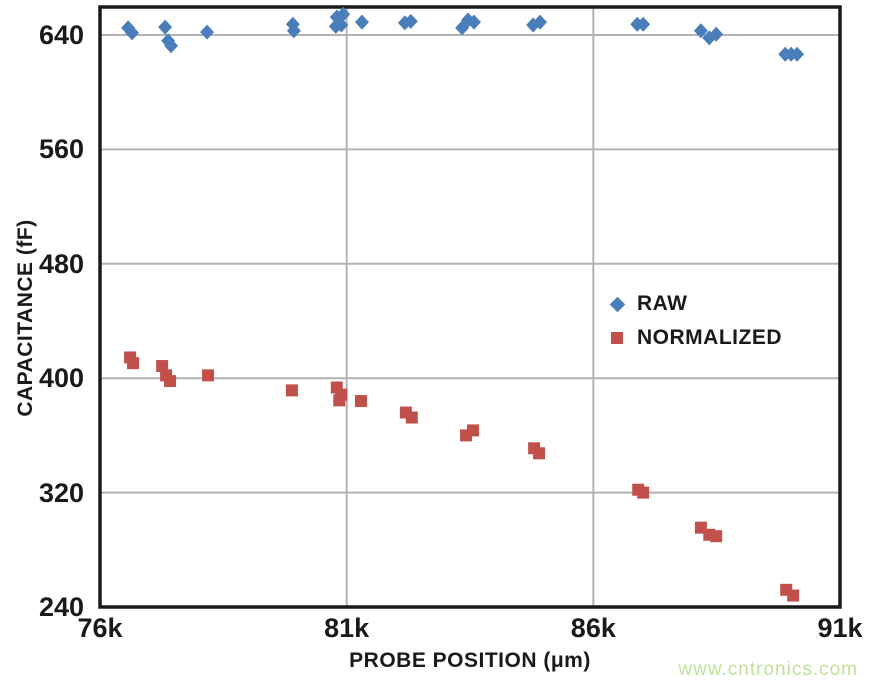  What do you see at coordinates (694, 304) in the screenshot?
I see `legend-item-raw: RAW` at bounding box center [694, 304].